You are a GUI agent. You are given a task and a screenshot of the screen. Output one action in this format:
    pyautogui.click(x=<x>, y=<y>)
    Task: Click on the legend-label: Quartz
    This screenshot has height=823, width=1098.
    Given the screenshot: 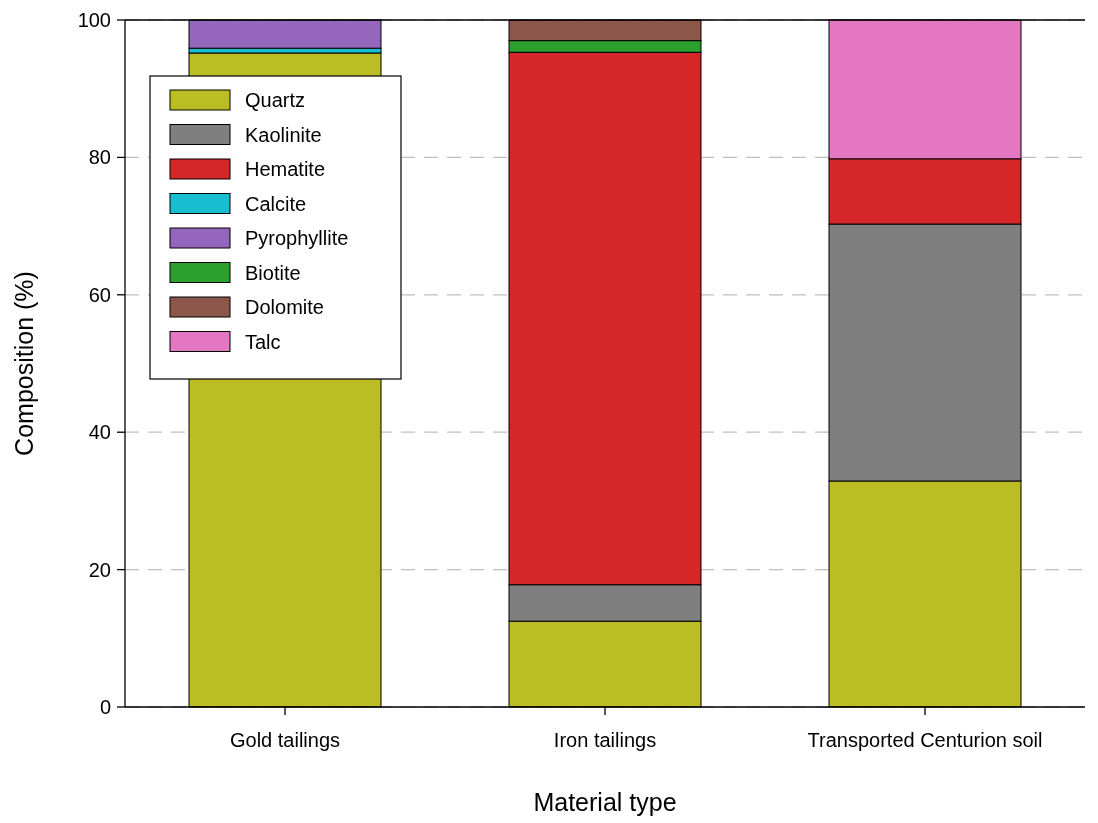 What is the action you would take?
    pyautogui.click(x=275, y=100)
    